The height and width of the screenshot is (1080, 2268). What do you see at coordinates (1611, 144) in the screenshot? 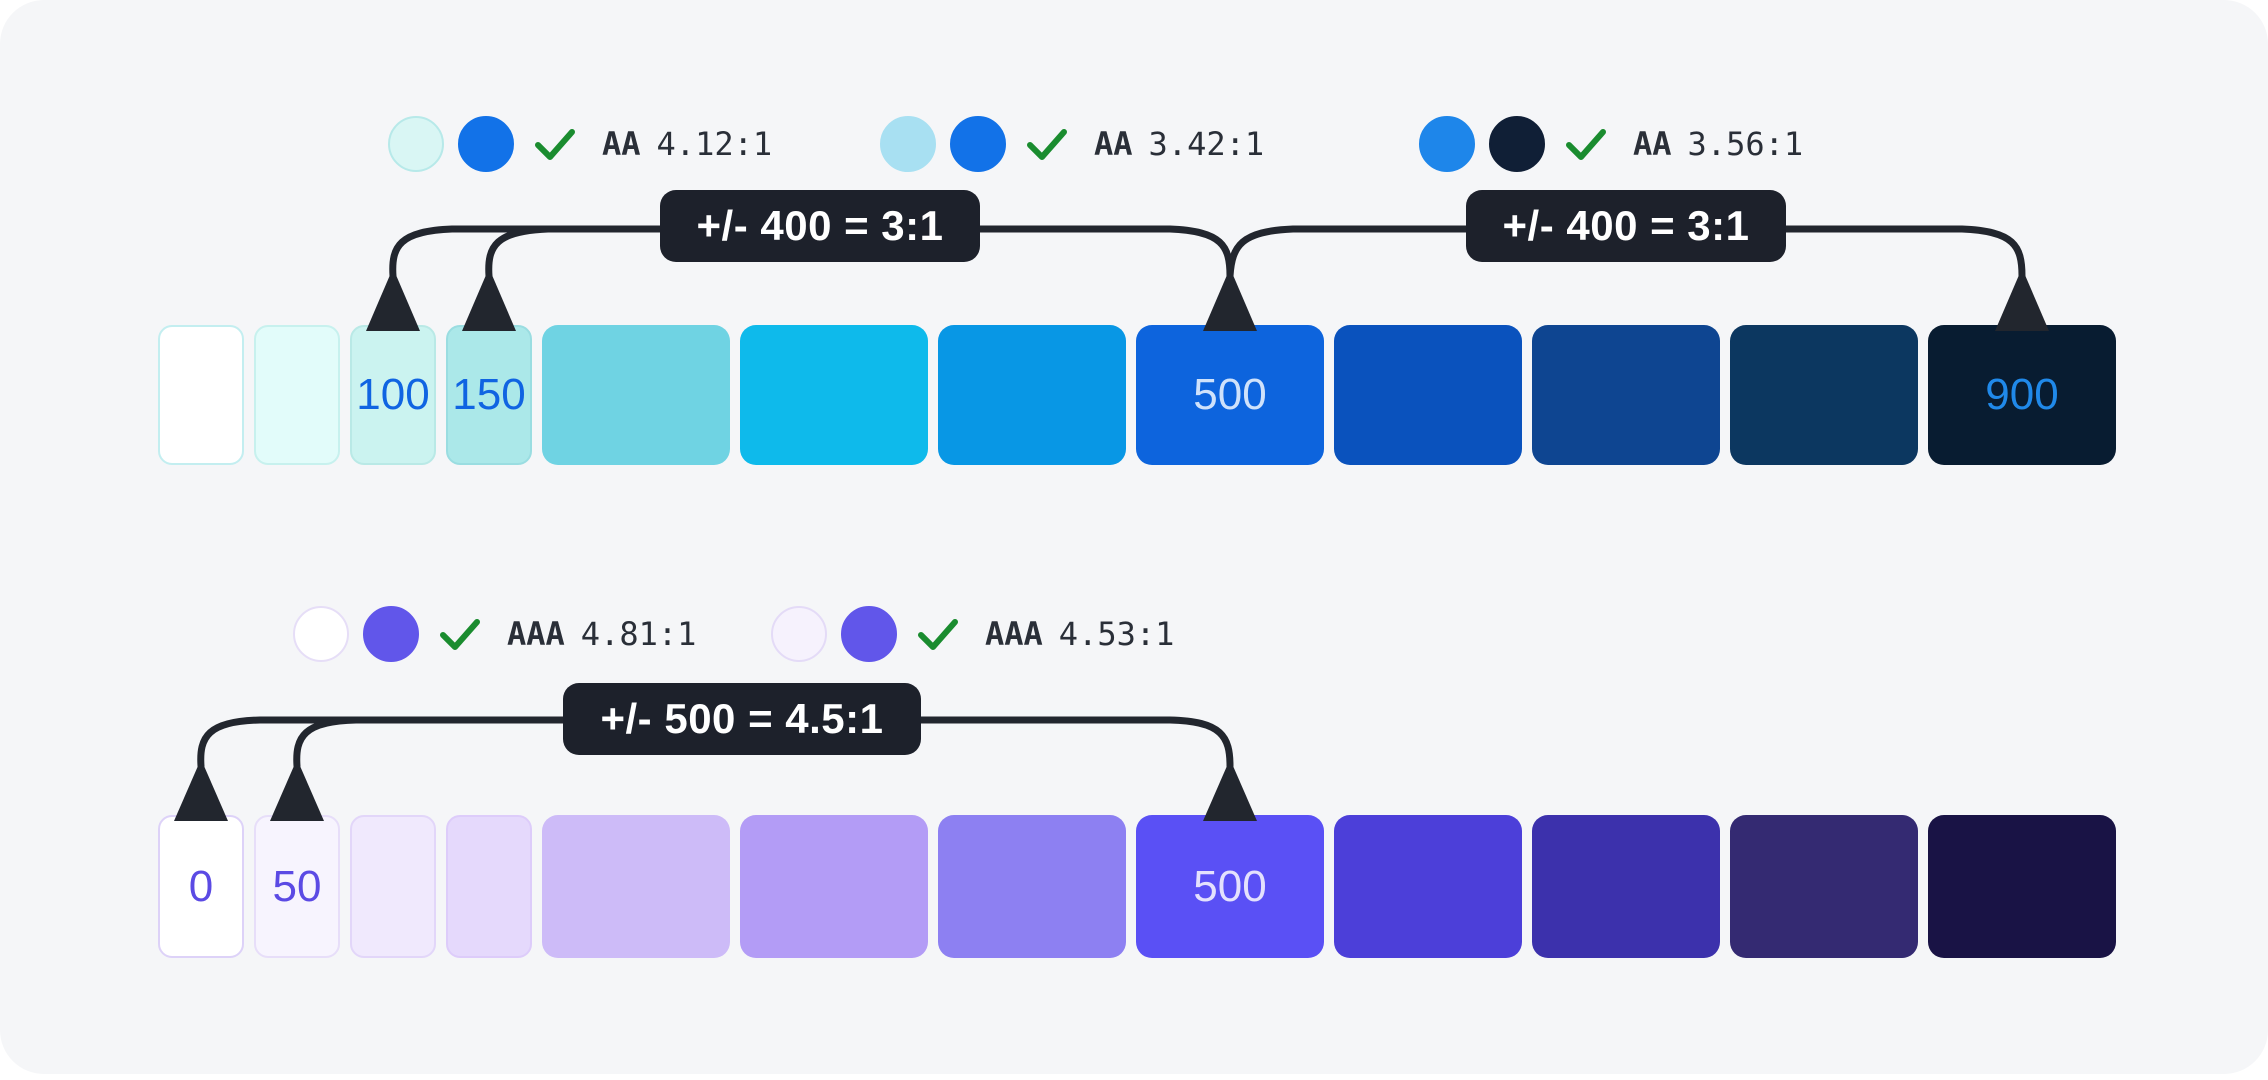
I see `contrast-annotation: AA 3.56:1` at bounding box center [1611, 144].